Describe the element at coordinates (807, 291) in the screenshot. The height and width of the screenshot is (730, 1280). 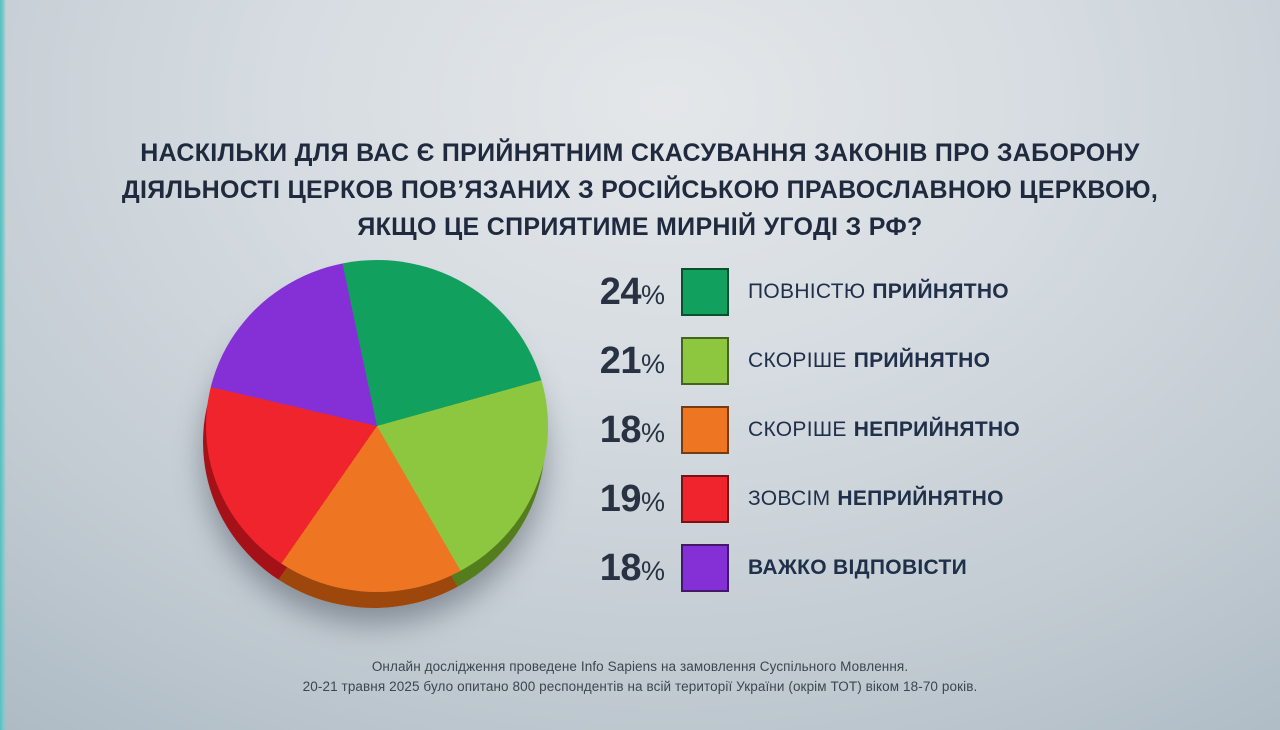
I see `legend-label-prefix: ПОВНІСТЮ` at that location.